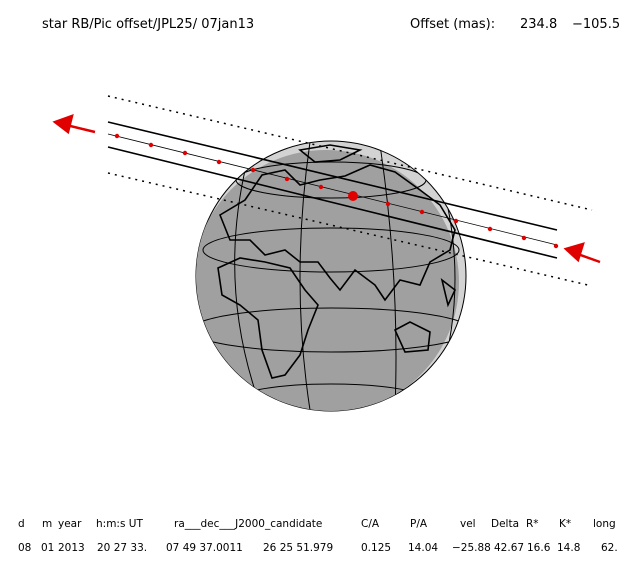 This screenshot has height=568, width=642. I want to click on cell: 16.6, so click(539, 548).